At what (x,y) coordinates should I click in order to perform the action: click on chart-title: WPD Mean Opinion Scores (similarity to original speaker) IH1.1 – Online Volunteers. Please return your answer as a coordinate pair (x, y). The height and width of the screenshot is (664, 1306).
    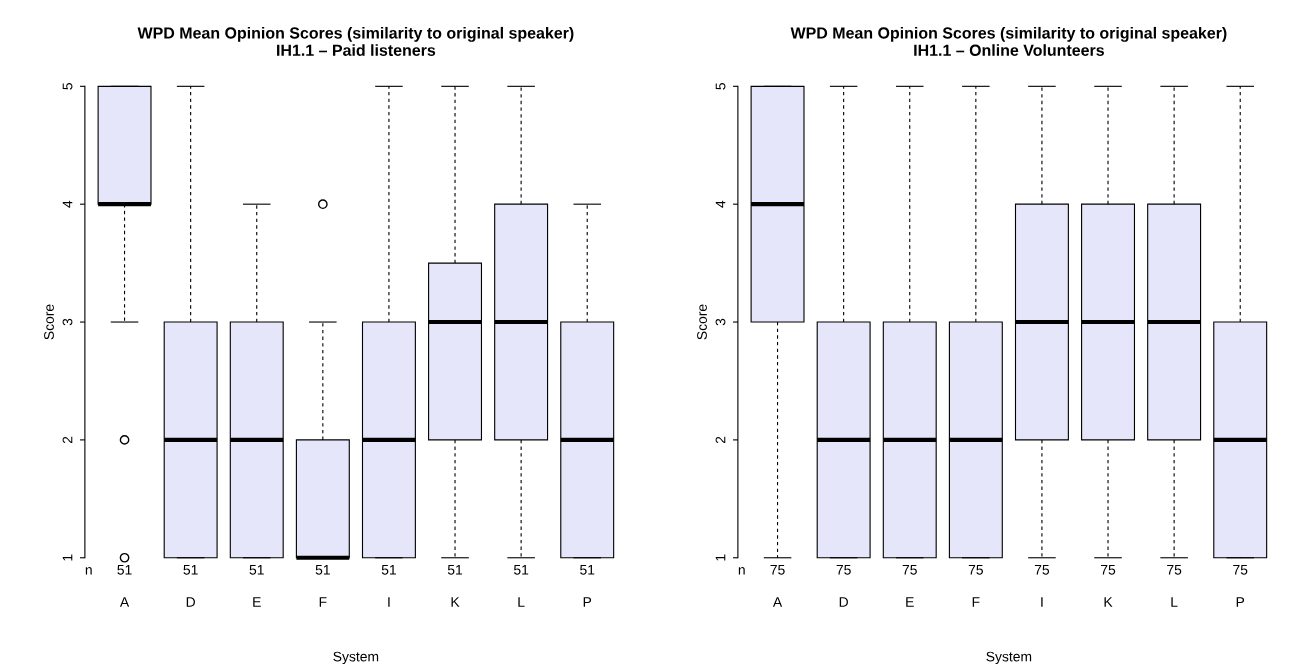
    Looking at the image, I should click on (1008, 41).